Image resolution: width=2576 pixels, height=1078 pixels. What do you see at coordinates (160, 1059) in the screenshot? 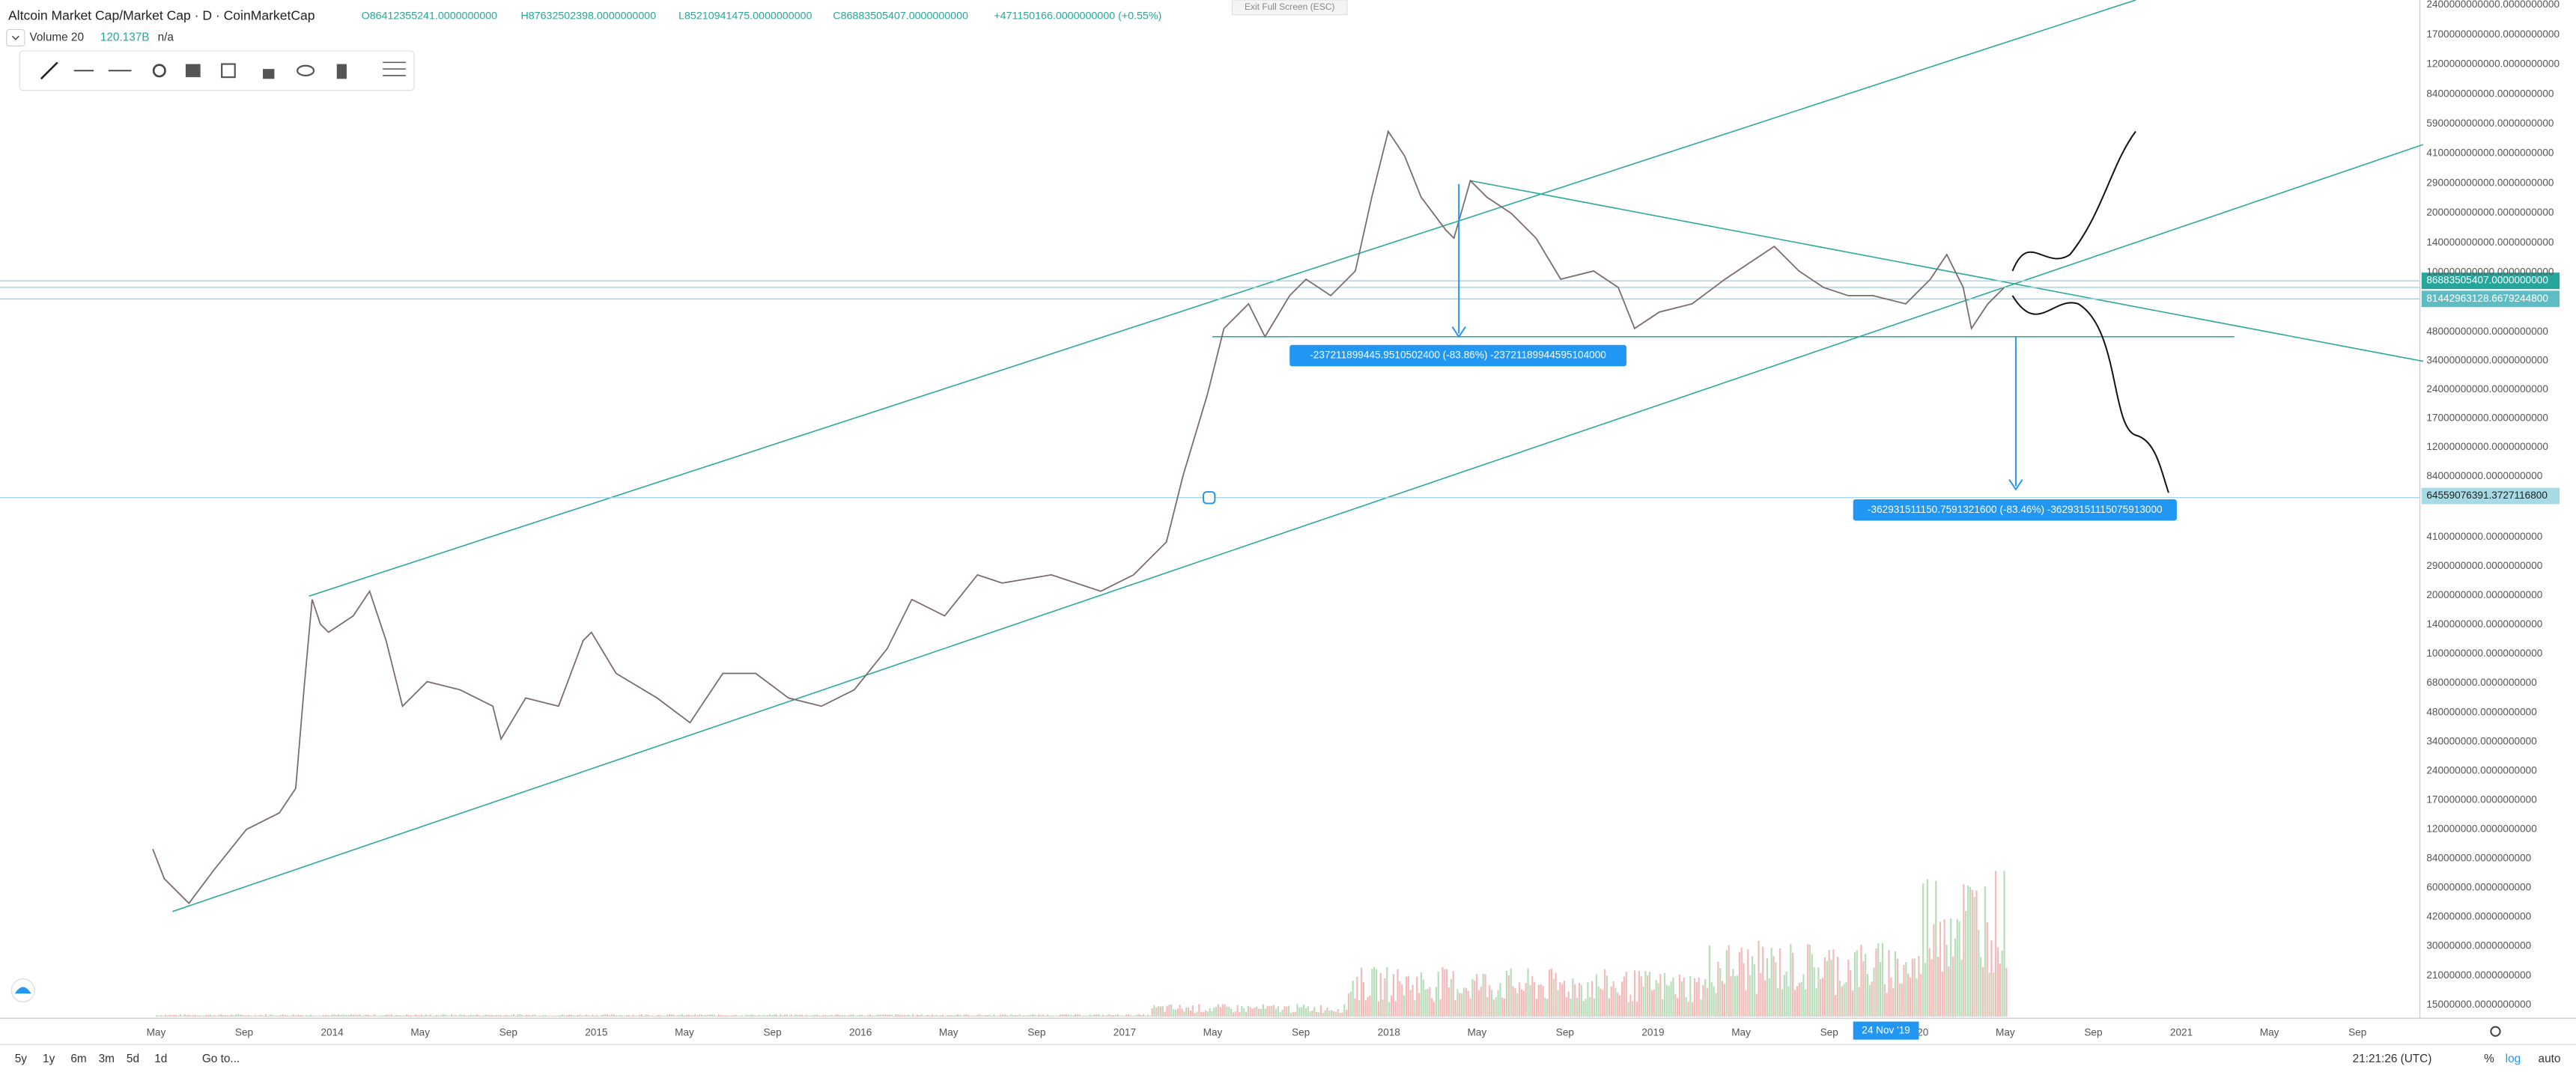
I see `range-button: 1d` at bounding box center [160, 1059].